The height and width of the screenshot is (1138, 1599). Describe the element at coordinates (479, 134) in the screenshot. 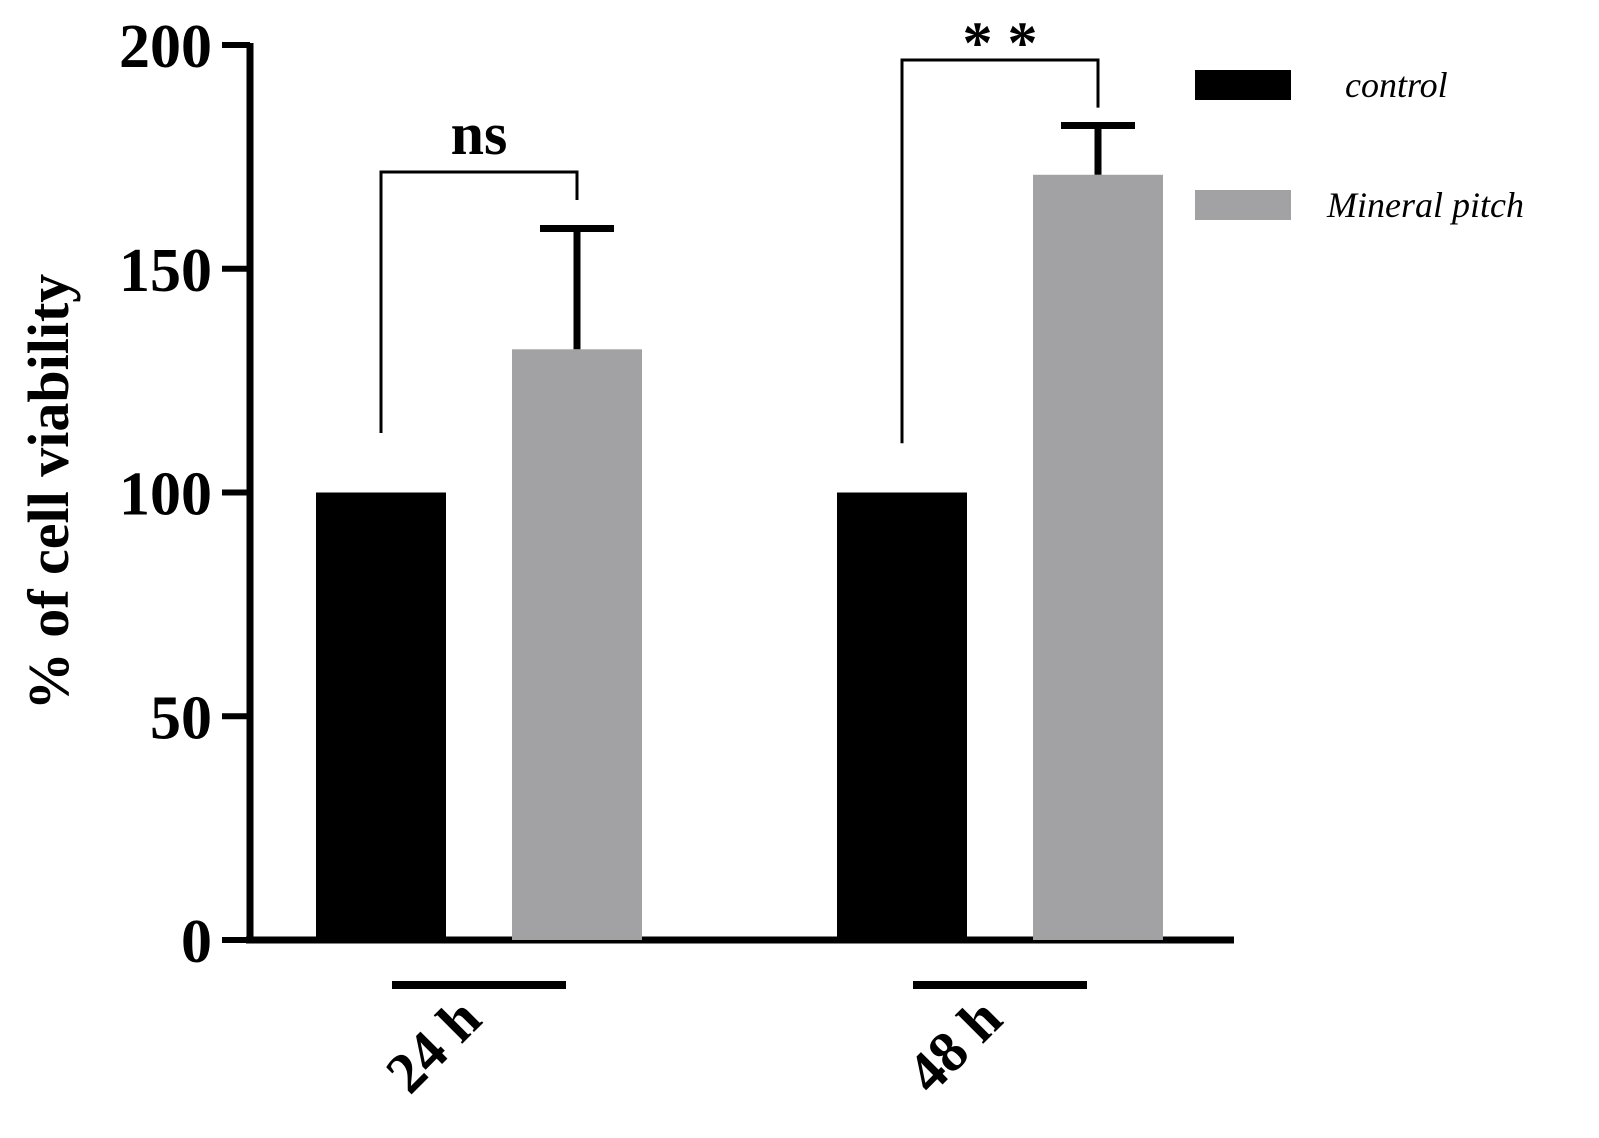

I see `significance-label: ns` at that location.